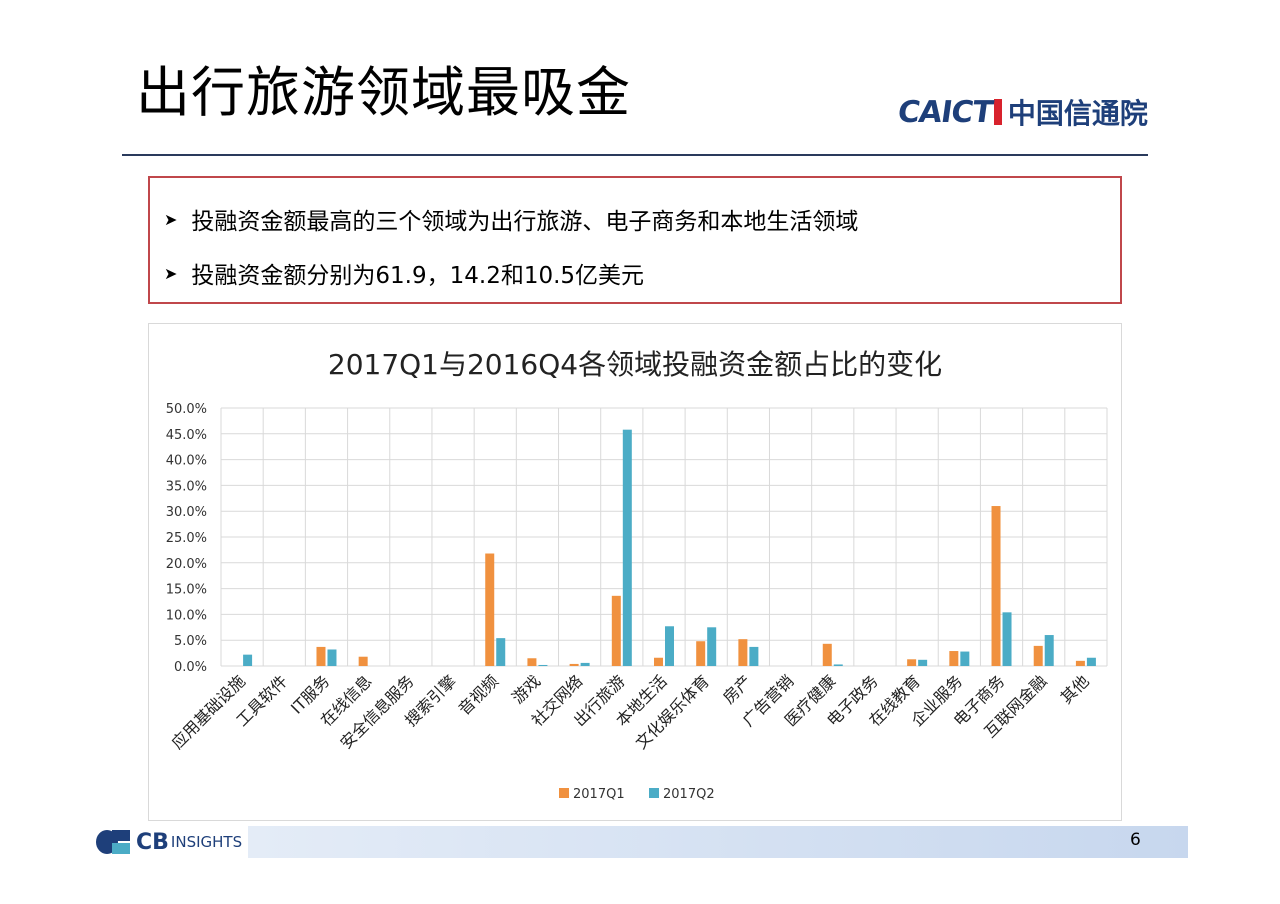 This screenshot has height=904, width=1280. Describe the element at coordinates (186, 590) in the screenshot. I see `y-tick-label: 15.0%` at that location.